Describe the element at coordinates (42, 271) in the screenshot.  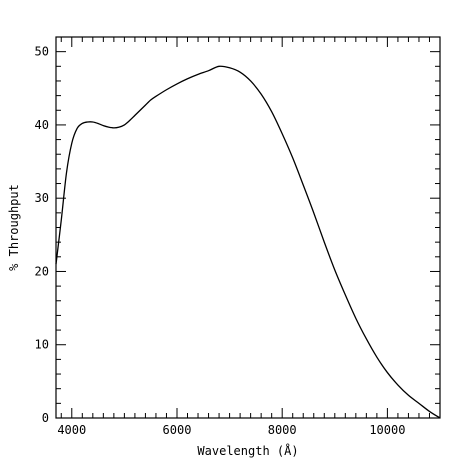
I see `y-tick-label: 20` at that location.